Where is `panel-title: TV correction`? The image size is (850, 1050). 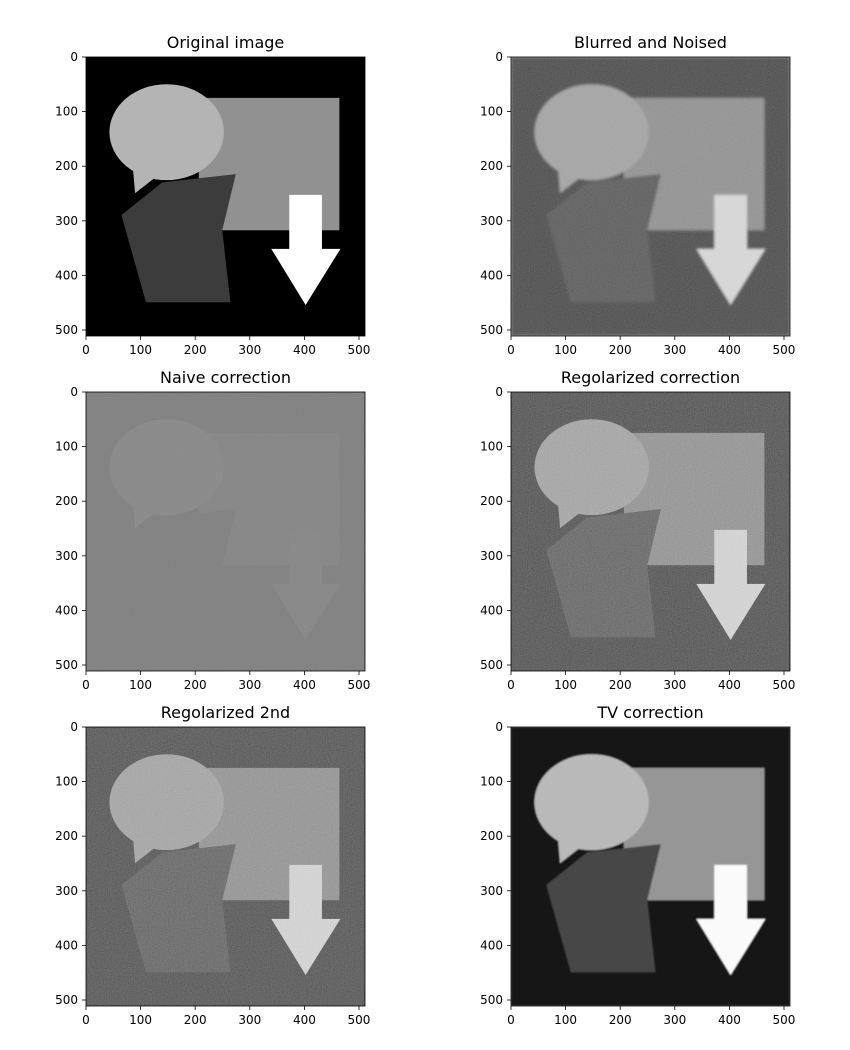 panel-title: TV correction is located at coordinates (649, 712).